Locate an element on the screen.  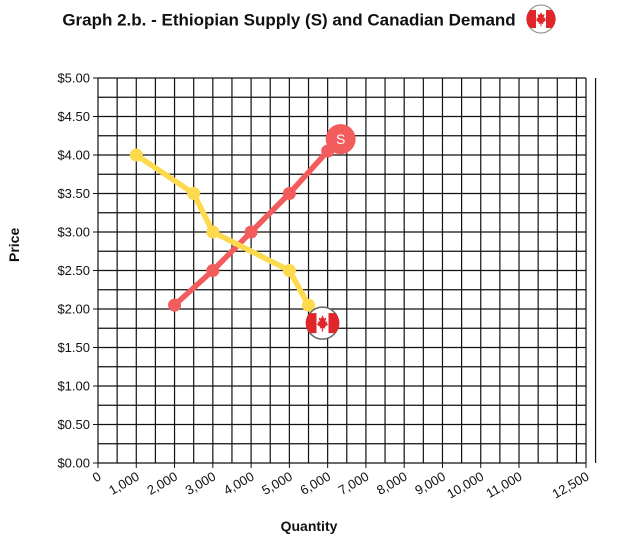
x-tick-label: 9,000 is located at coordinates (430, 483).